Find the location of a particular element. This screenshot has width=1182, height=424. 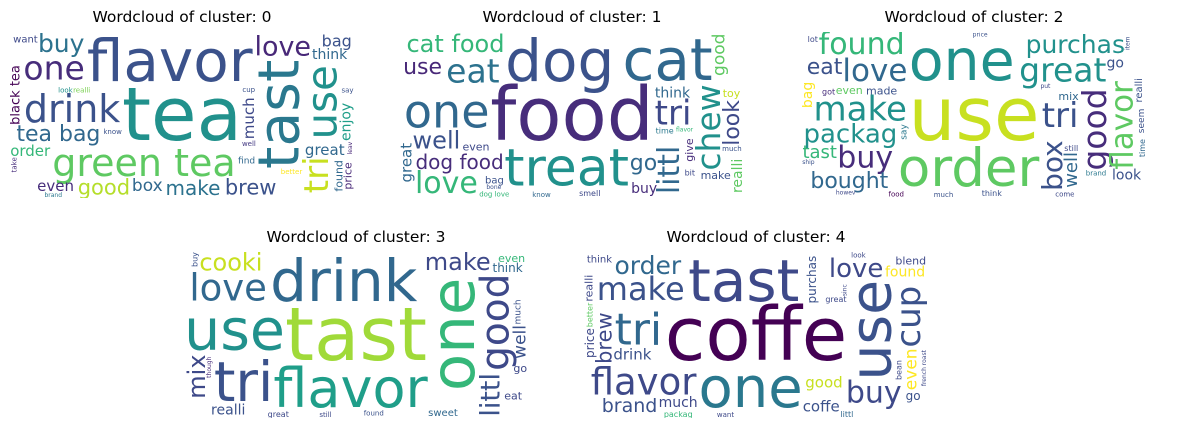

word-cooki: cooki is located at coordinates (230, 264).